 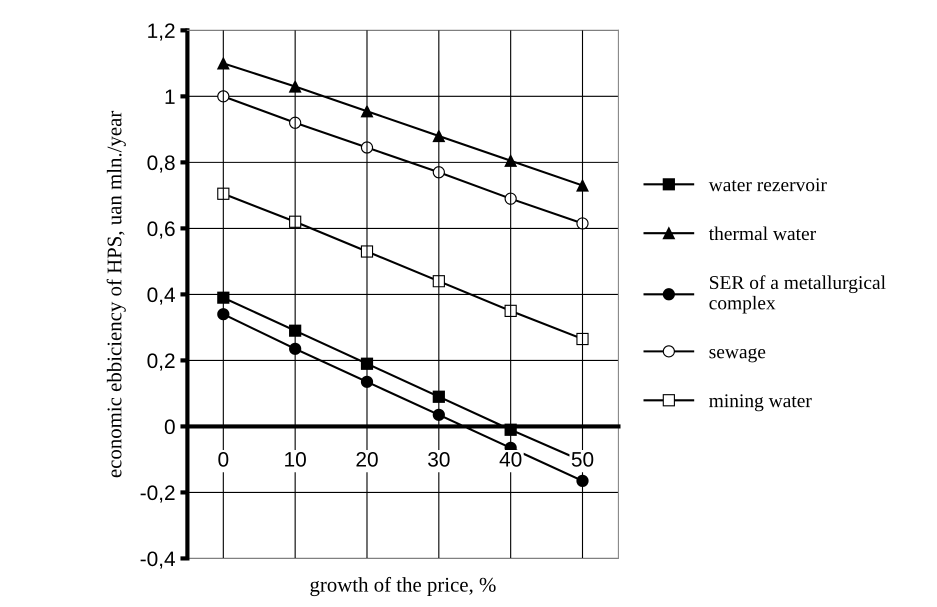 What do you see at coordinates (161, 230) in the screenshot?
I see `y-tick-label: 0,6` at bounding box center [161, 230].